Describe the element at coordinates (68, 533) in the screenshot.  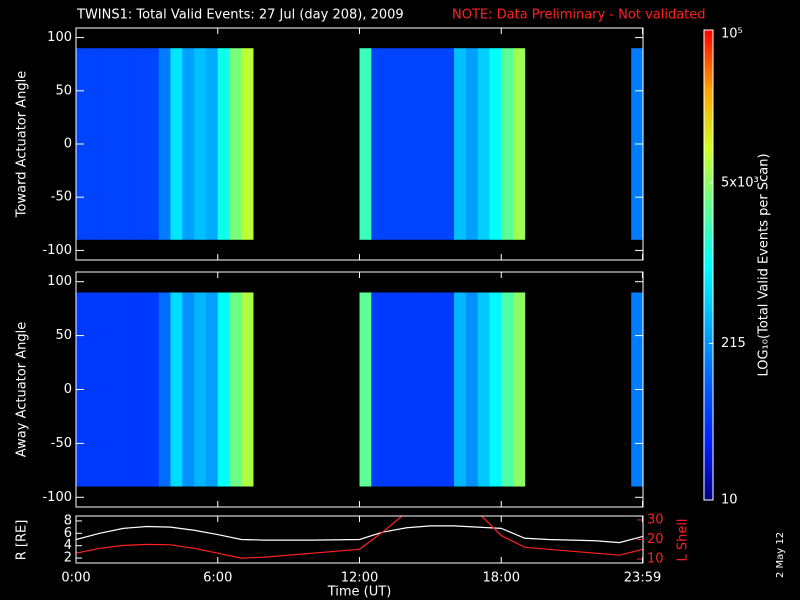
I see `y-tick-label: 6` at that location.